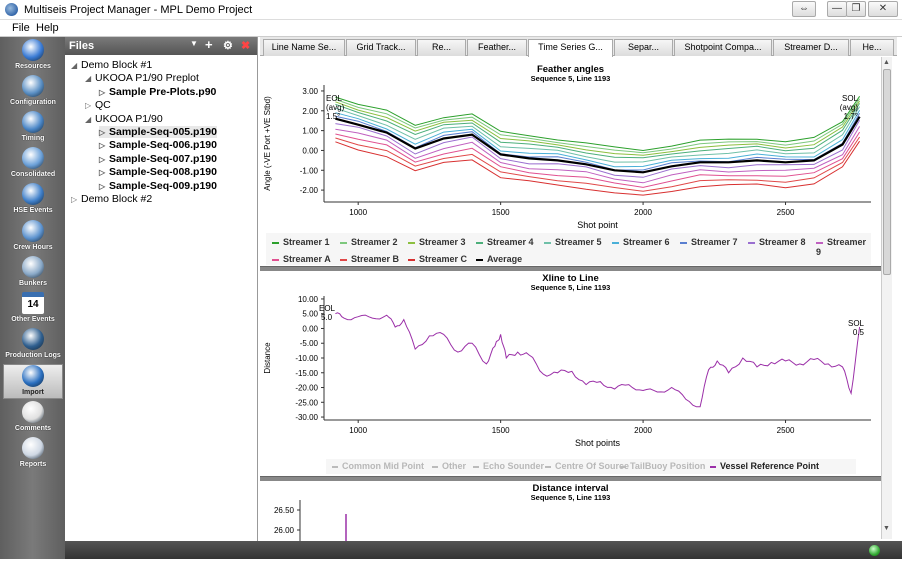 This screenshot has width=902, height=564. I want to click on sidebar-item-production-logs: Production Logs, so click(33, 345).